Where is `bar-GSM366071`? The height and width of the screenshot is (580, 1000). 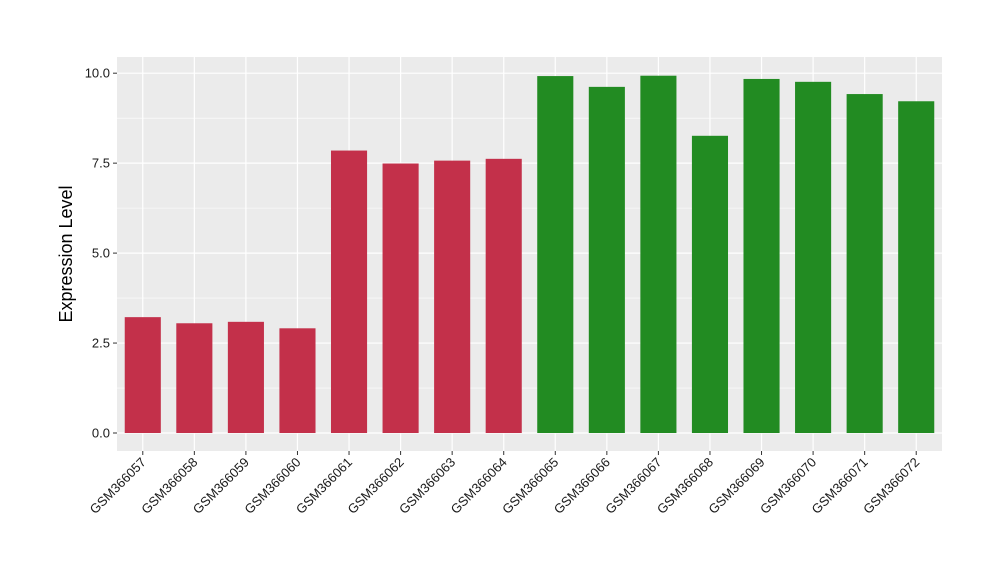 bar-GSM366071 is located at coordinates (864, 264).